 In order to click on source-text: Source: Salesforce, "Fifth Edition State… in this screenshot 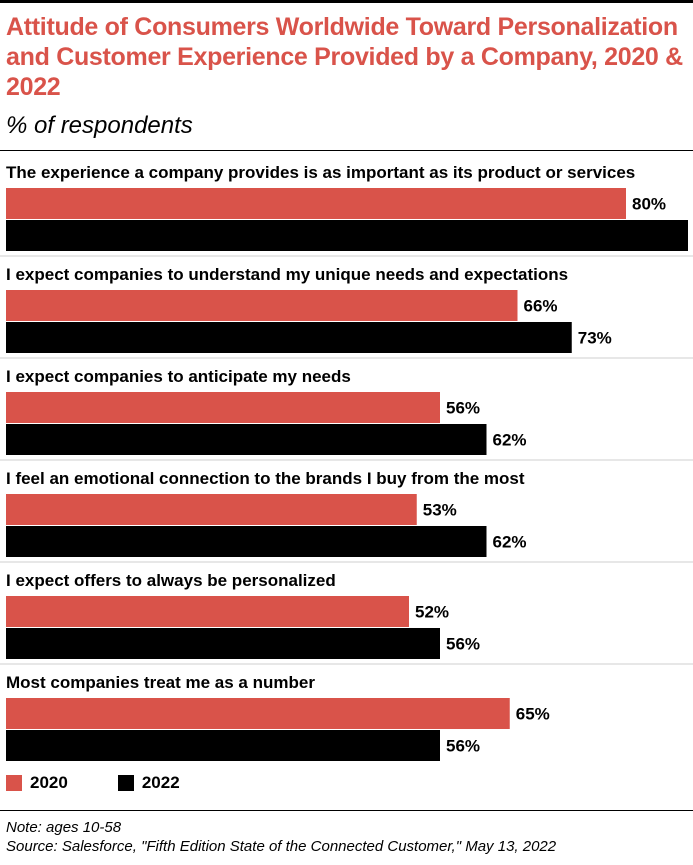, I will do `click(281, 846)`.